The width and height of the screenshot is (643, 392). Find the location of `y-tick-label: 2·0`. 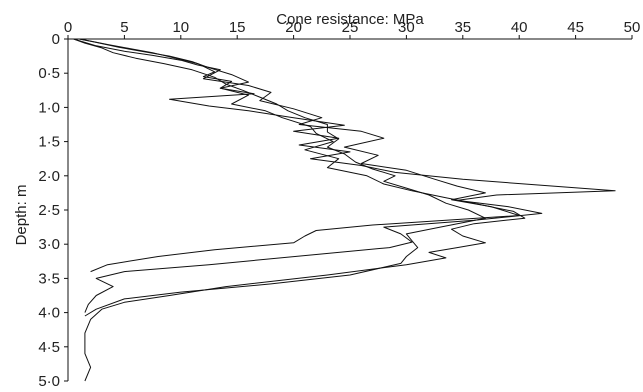

y-tick-label: 2·0 is located at coordinates (49, 176).